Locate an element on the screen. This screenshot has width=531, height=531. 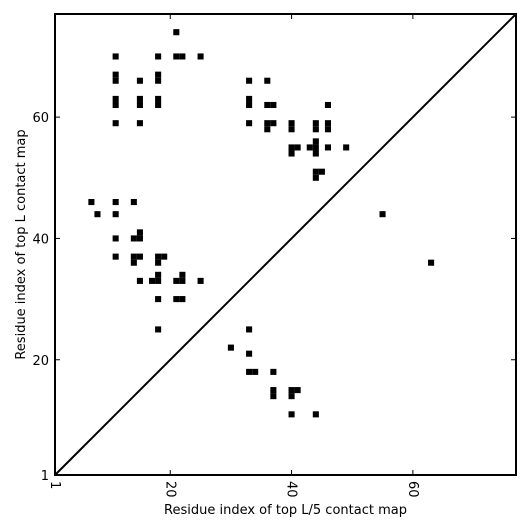
y-tick-label: 40 is located at coordinates (40, 239).